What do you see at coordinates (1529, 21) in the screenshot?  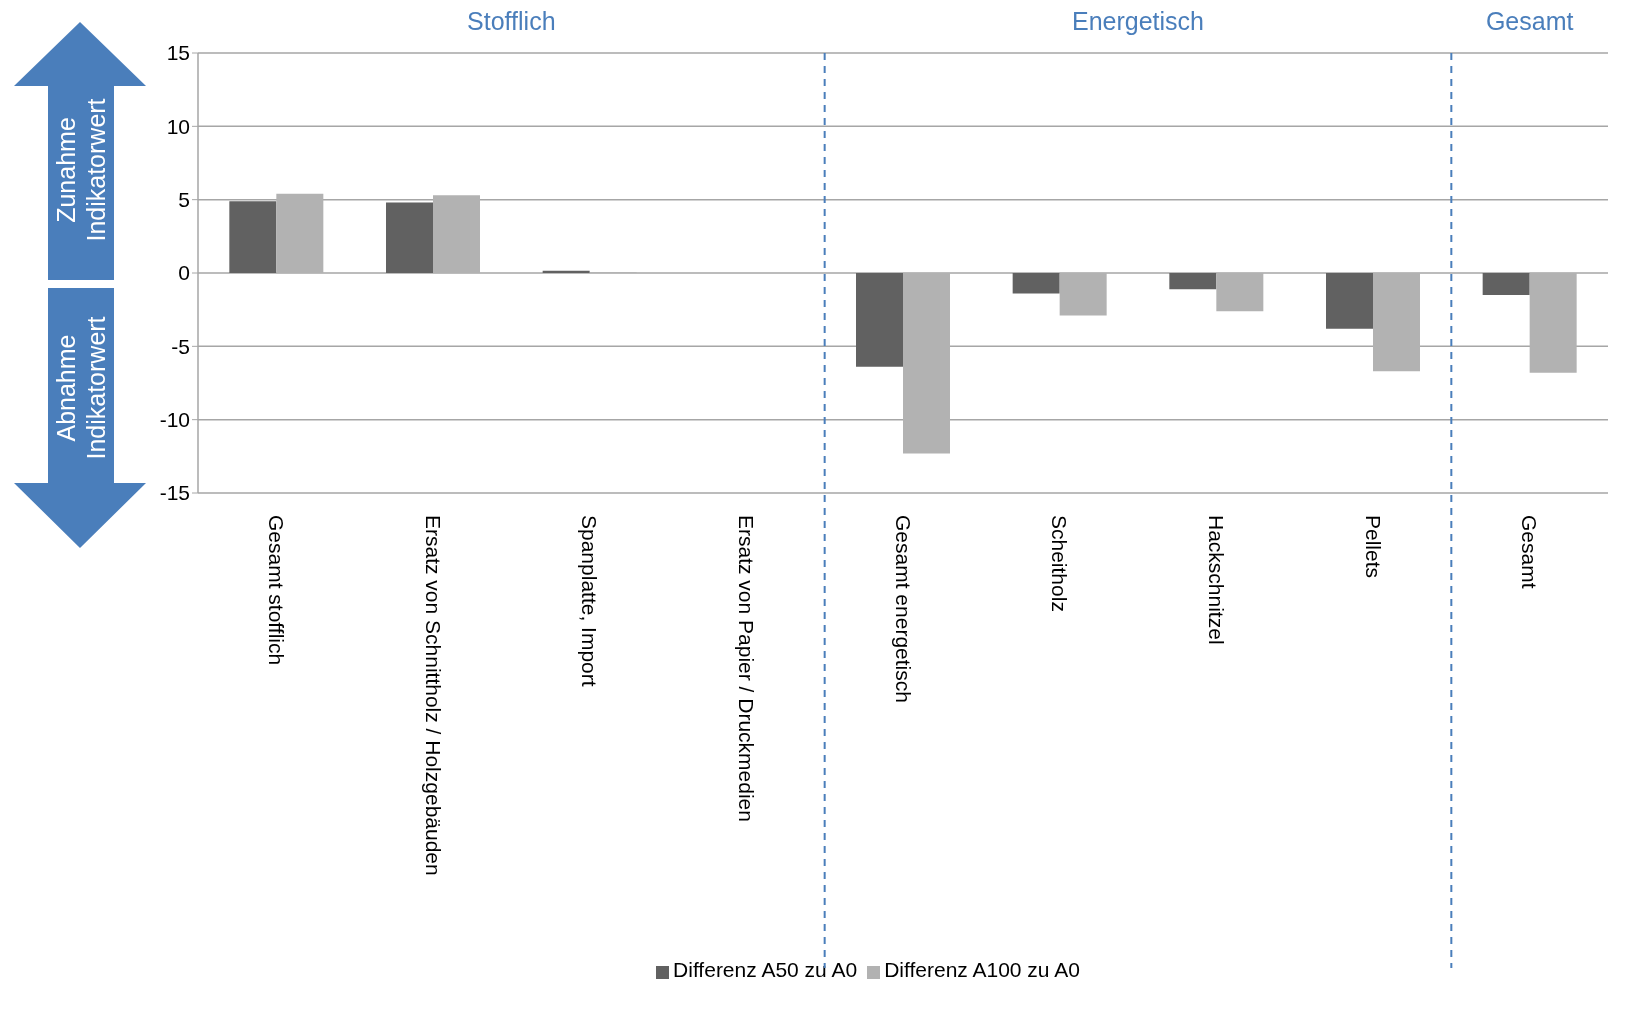 I see `text: Gesamt` at bounding box center [1529, 21].